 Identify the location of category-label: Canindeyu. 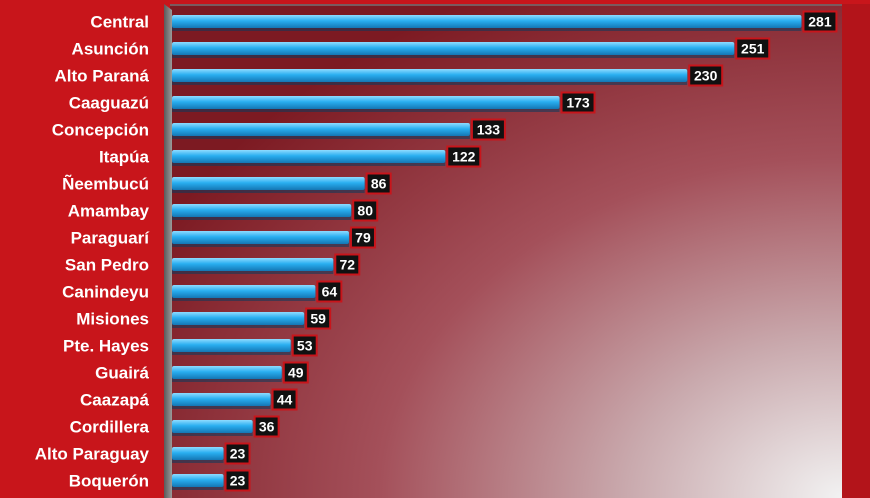
(105, 292).